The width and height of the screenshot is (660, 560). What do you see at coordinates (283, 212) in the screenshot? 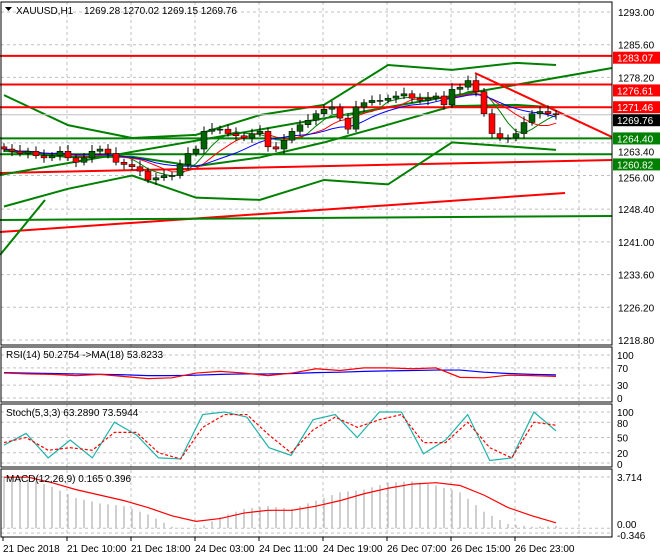
I see `lower-red-trendline` at bounding box center [283, 212].